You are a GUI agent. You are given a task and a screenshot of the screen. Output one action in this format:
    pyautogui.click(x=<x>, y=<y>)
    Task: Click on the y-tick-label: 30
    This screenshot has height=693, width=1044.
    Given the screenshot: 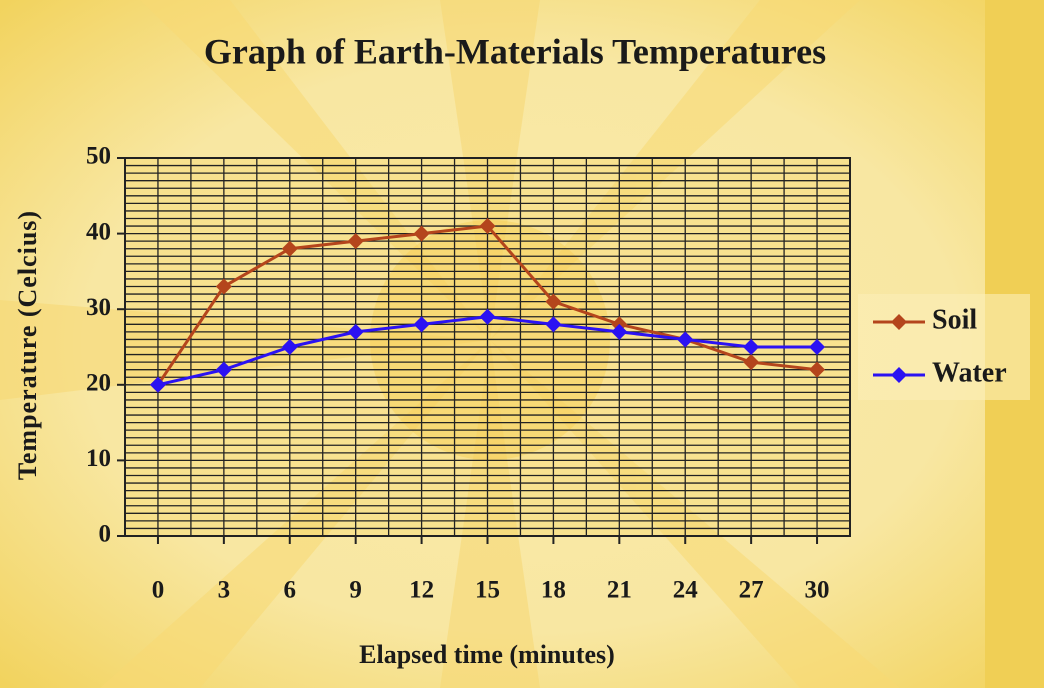 What is the action you would take?
    pyautogui.click(x=98, y=307)
    